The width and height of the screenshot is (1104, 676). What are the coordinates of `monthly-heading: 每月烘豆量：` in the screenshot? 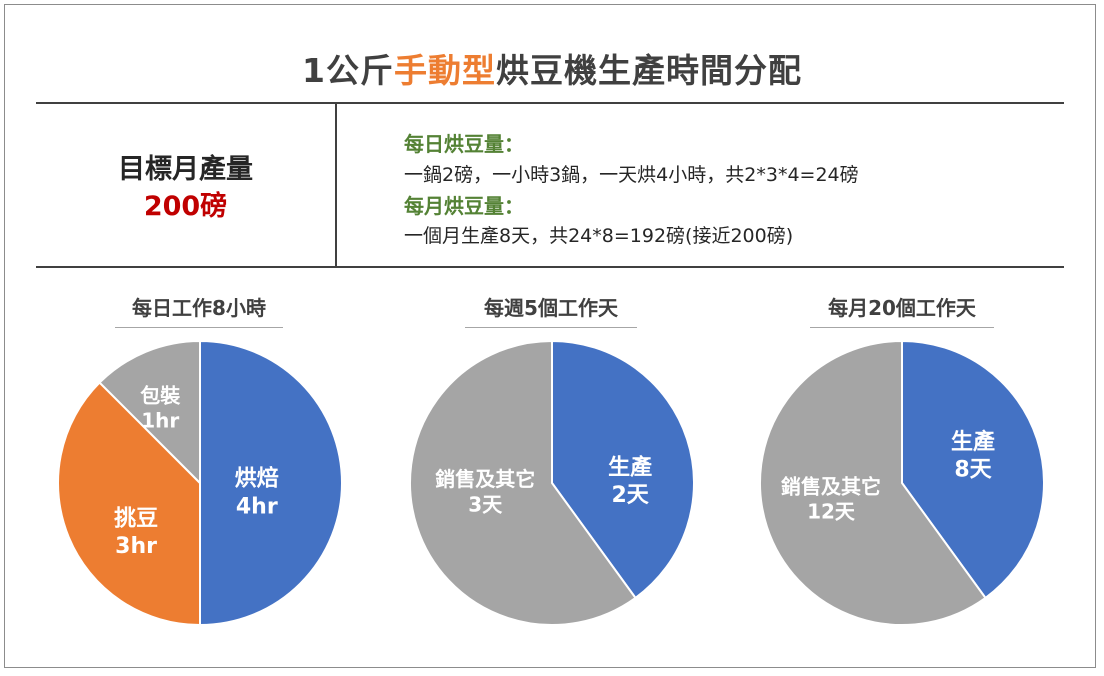 It's located at (464, 206).